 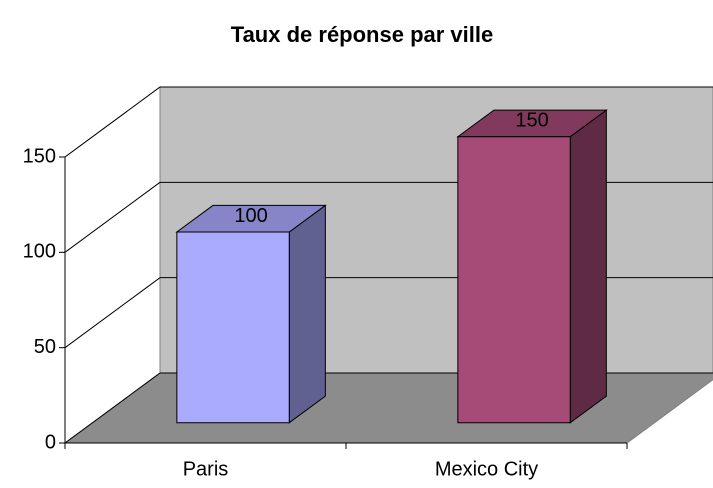 What do you see at coordinates (39, 156) in the screenshot?
I see `y-tick-label: 150` at bounding box center [39, 156].